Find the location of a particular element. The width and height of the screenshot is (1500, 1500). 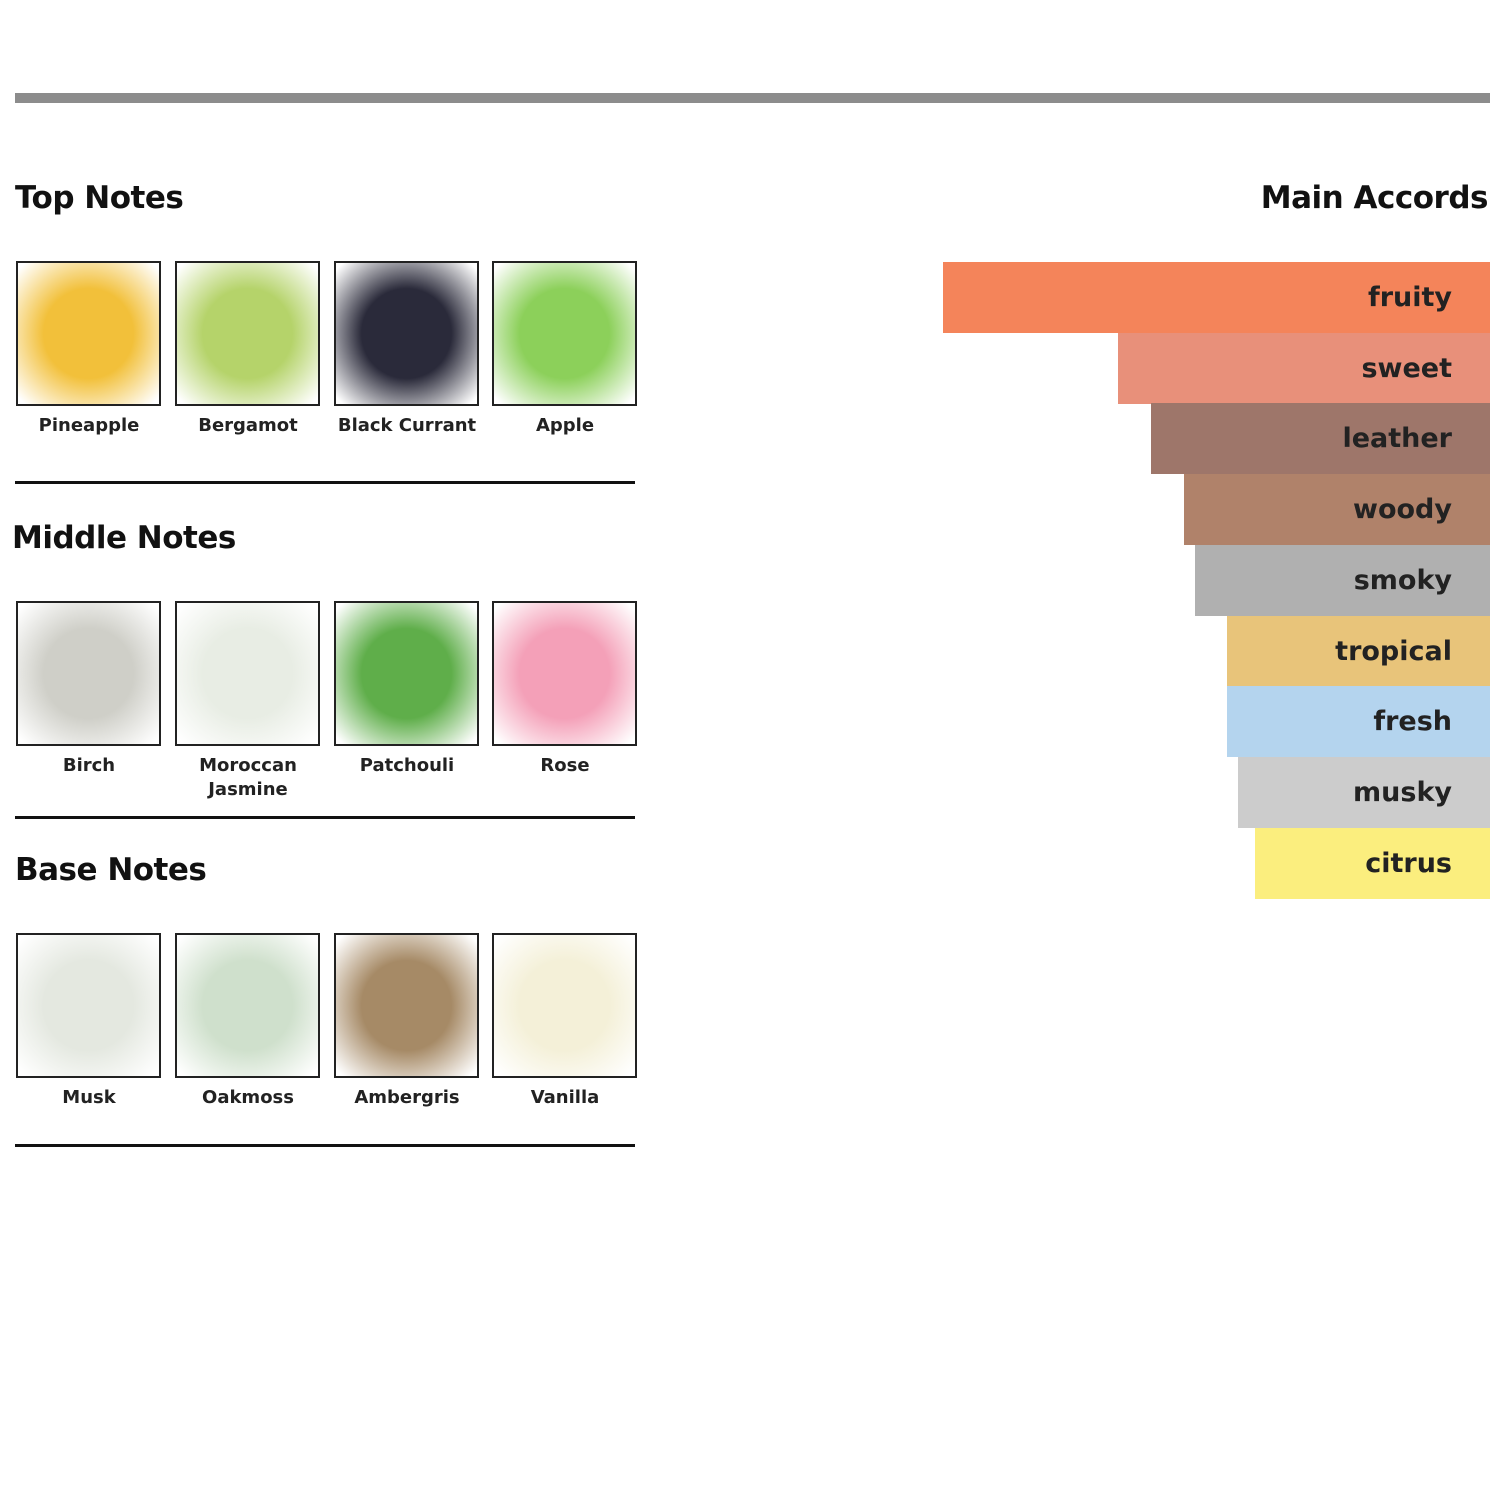

note-label: Birch is located at coordinates (89, 765).